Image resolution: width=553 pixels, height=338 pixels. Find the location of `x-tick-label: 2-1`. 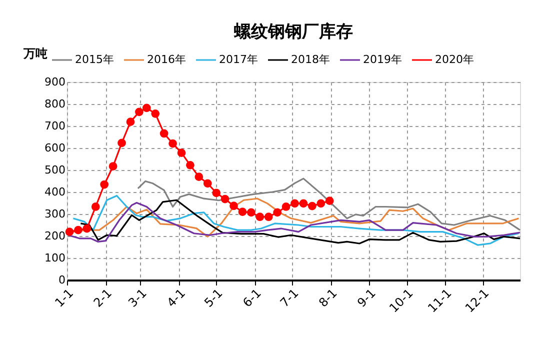

x-tick-label: 2-1 is located at coordinates (102, 298).